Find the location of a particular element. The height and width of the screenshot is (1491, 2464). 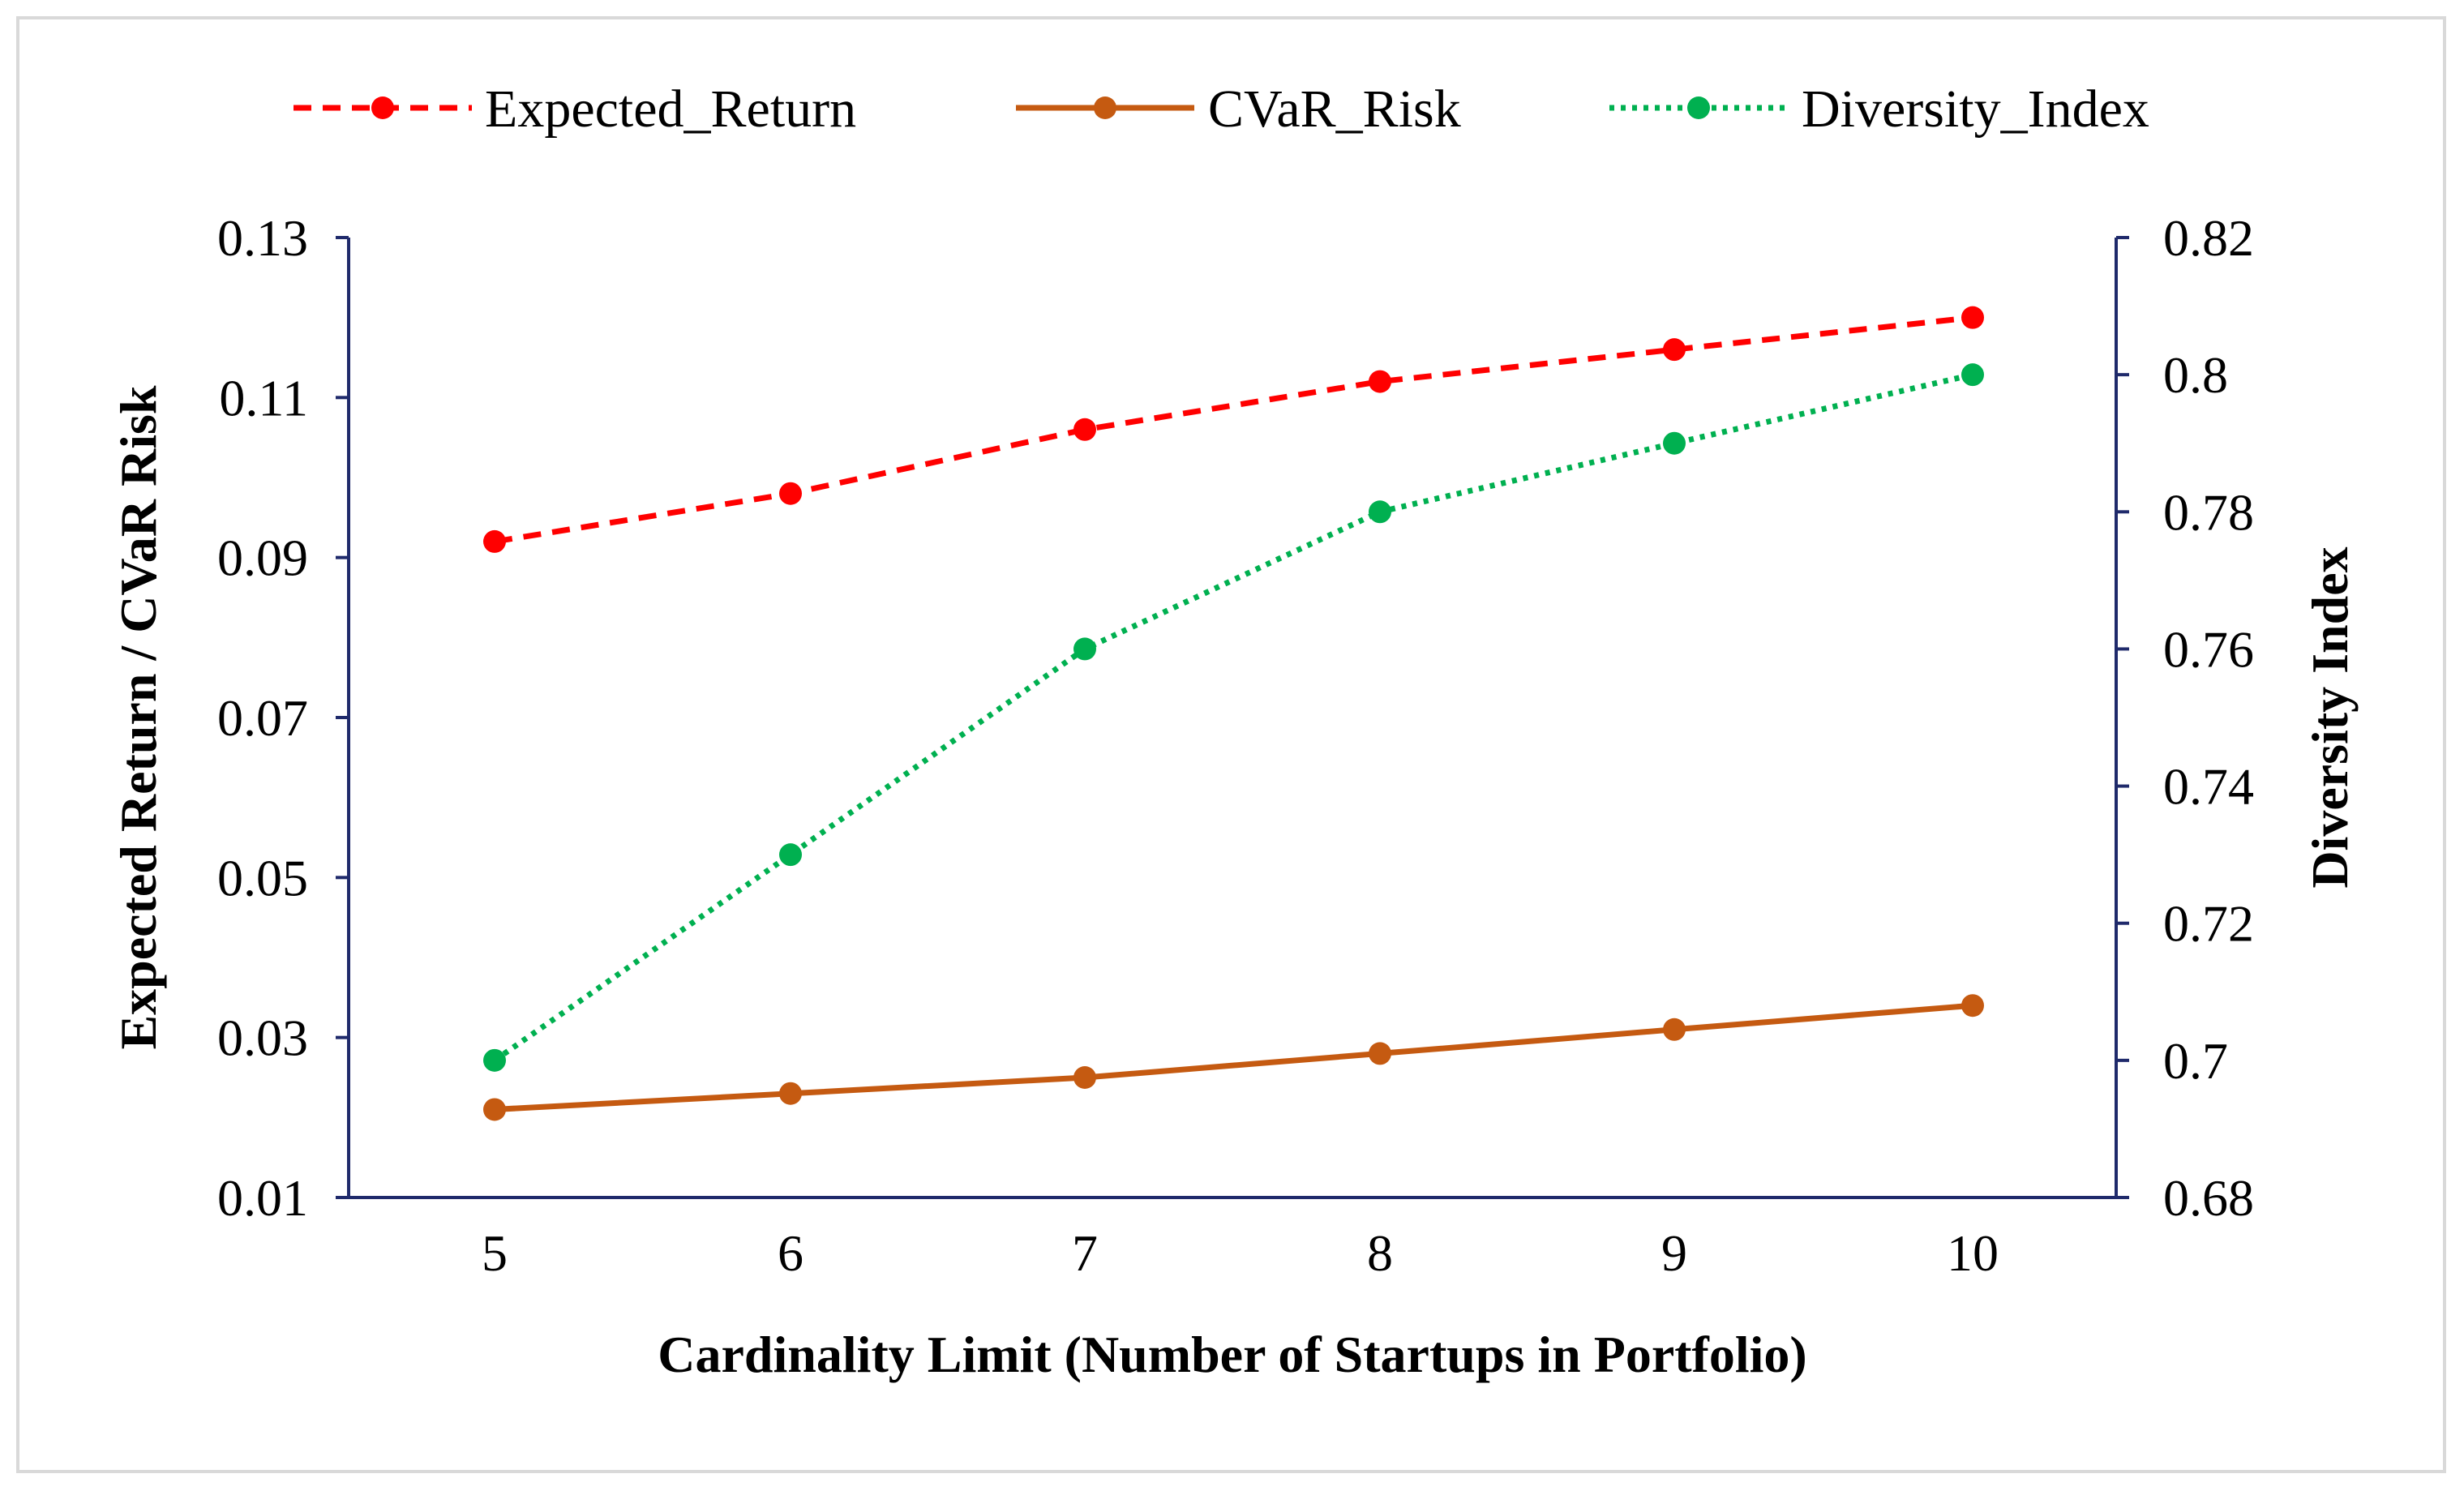

right-y-tick-label: 0.7 is located at coordinates (2195, 1061).